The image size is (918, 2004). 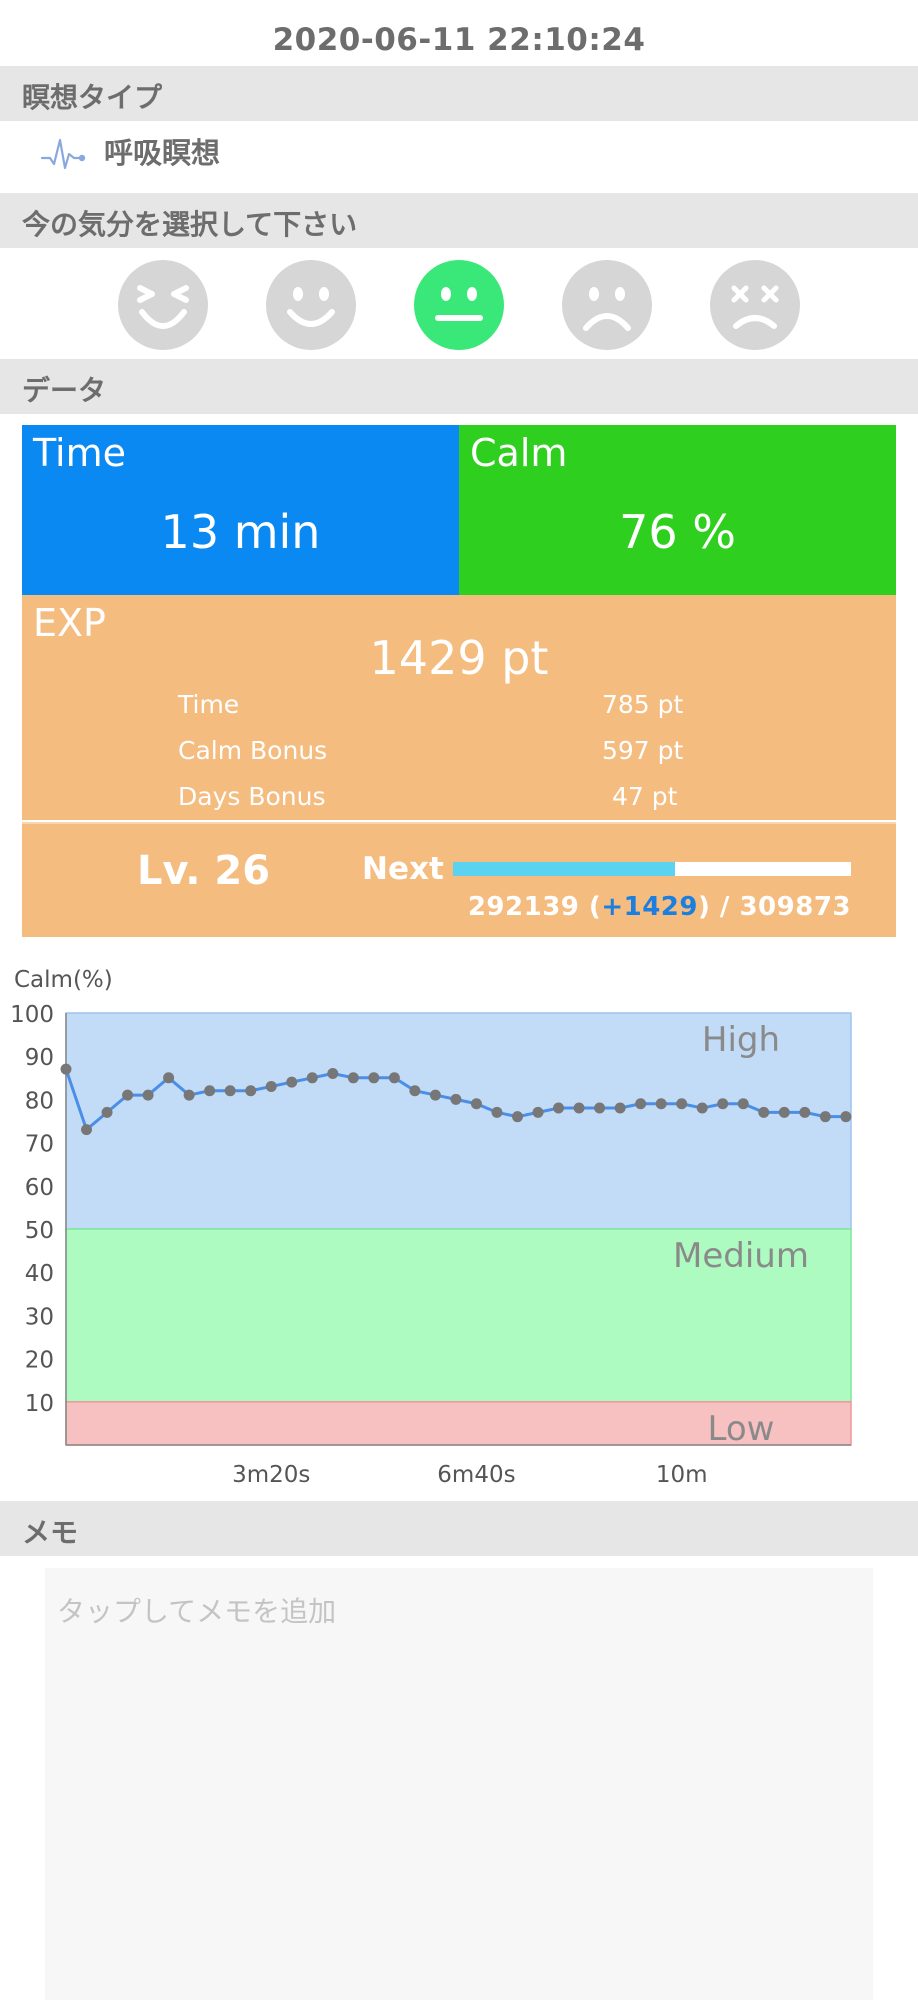 What do you see at coordinates (39, 1361) in the screenshot?
I see `y-tick-label: 20` at bounding box center [39, 1361].